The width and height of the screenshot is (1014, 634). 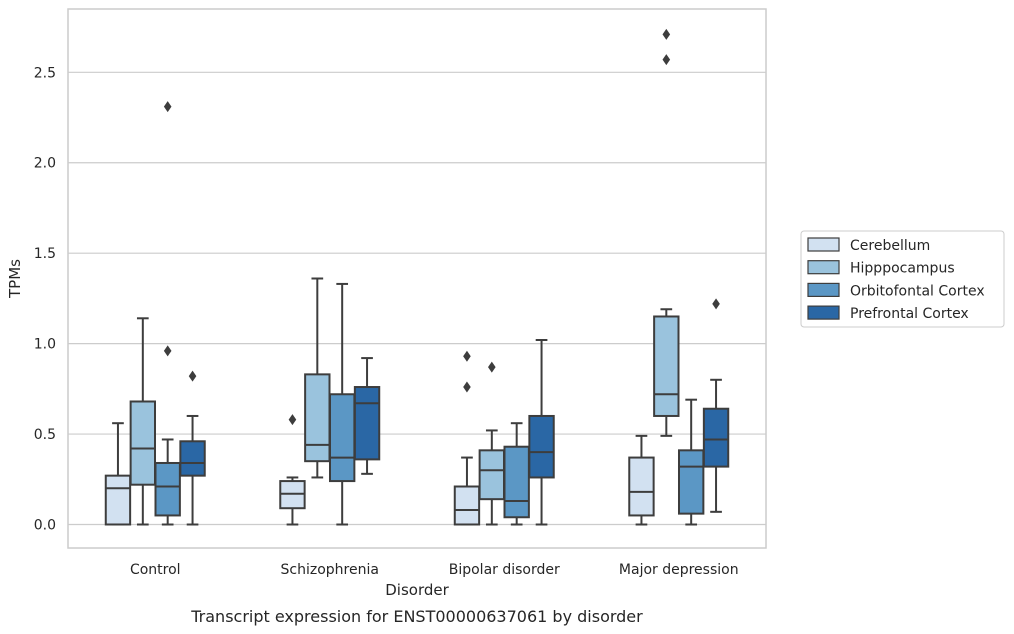 What do you see at coordinates (45, 525) in the screenshot?
I see `y-tick-label: 0.0` at bounding box center [45, 525].